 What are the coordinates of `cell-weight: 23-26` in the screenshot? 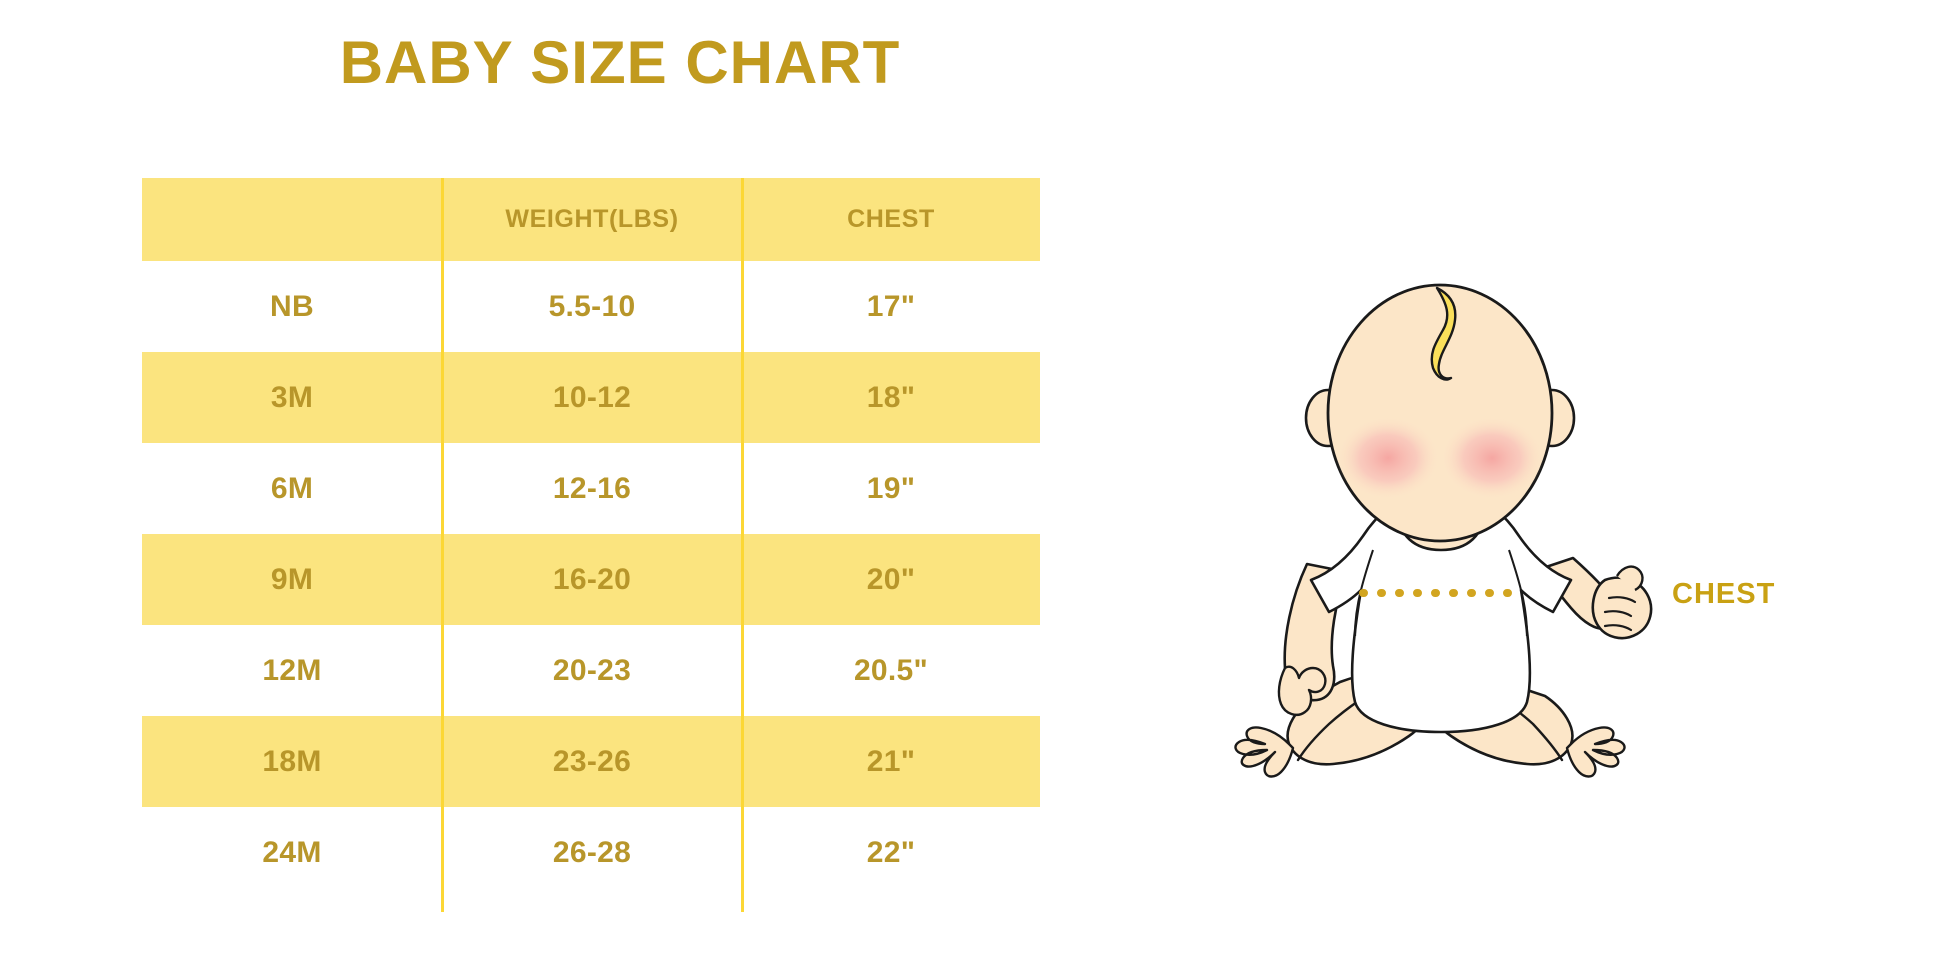 It's located at (592, 761).